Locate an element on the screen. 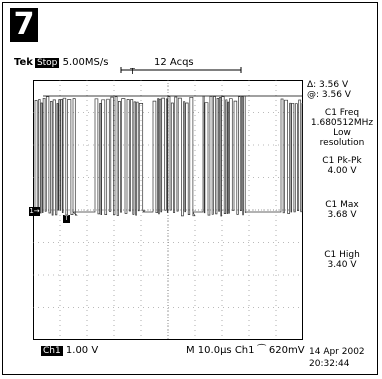 Image resolution: width=382 pixels, height=379 pixels. brand-label: Tek is located at coordinates (23, 62).